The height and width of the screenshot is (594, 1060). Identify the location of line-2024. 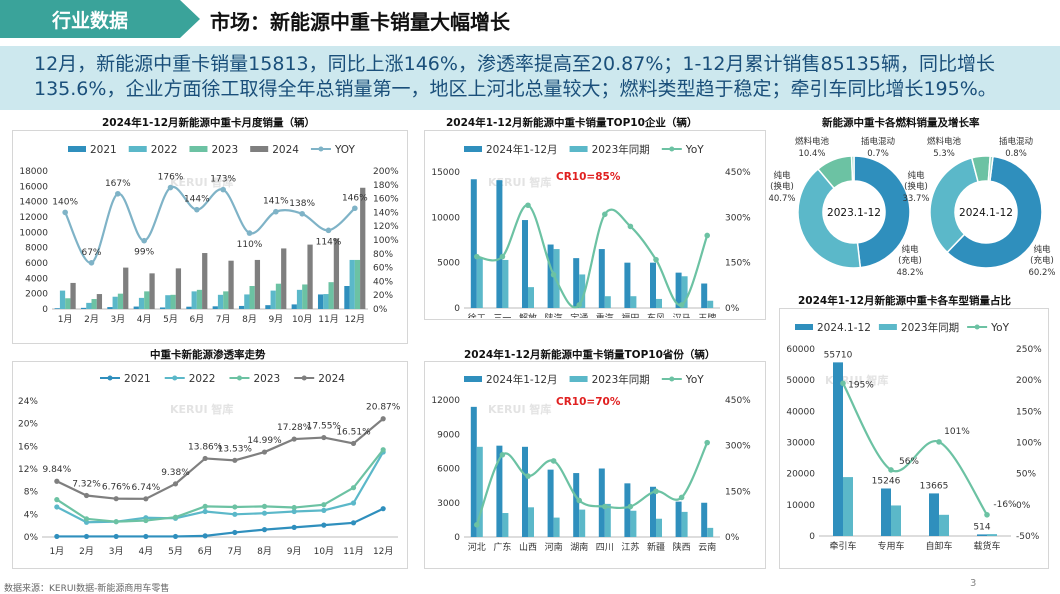
(220, 458).